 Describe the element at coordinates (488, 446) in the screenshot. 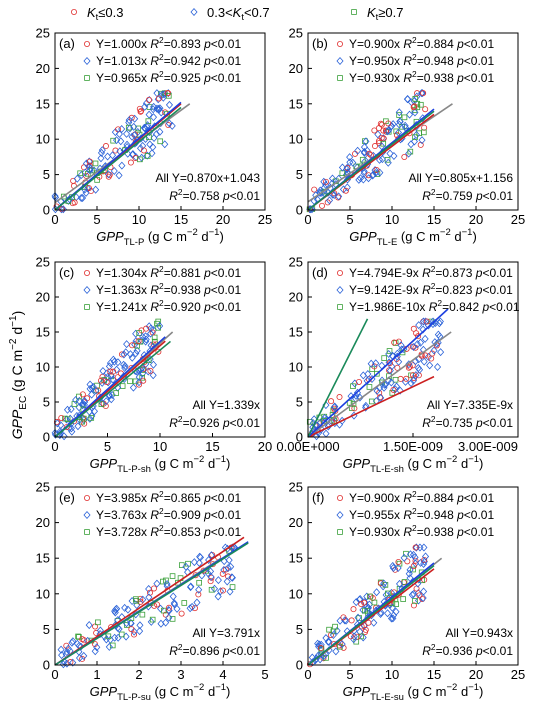

I see `x-tick-label: 3.00E-009` at that location.